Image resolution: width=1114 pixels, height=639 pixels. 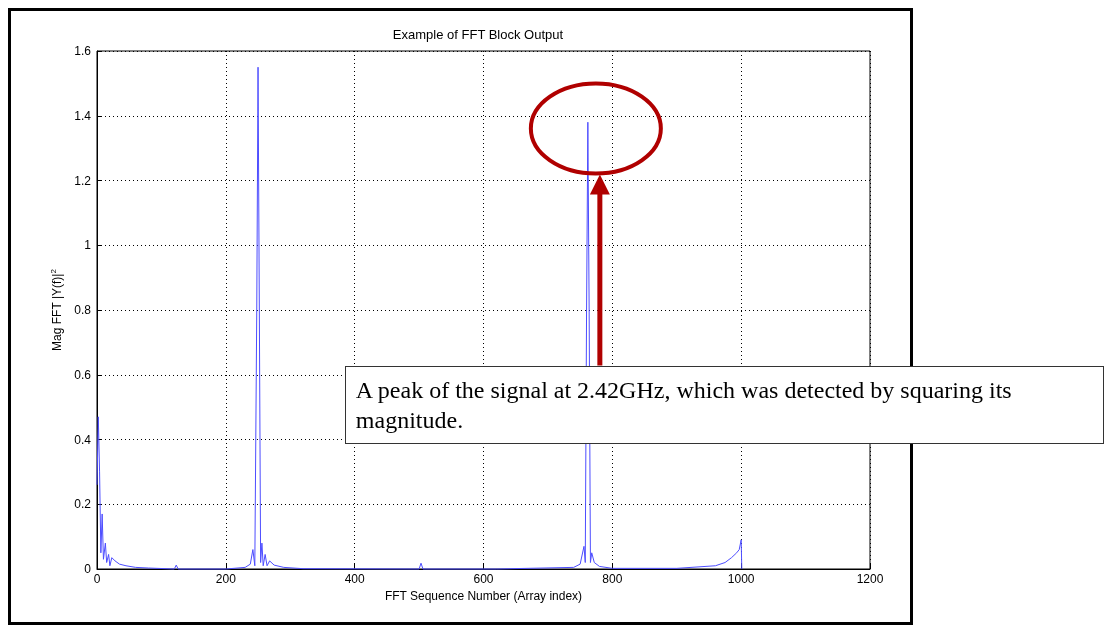 What do you see at coordinates (83, 374) in the screenshot?
I see `y-tick-label: 0.6` at bounding box center [83, 374].